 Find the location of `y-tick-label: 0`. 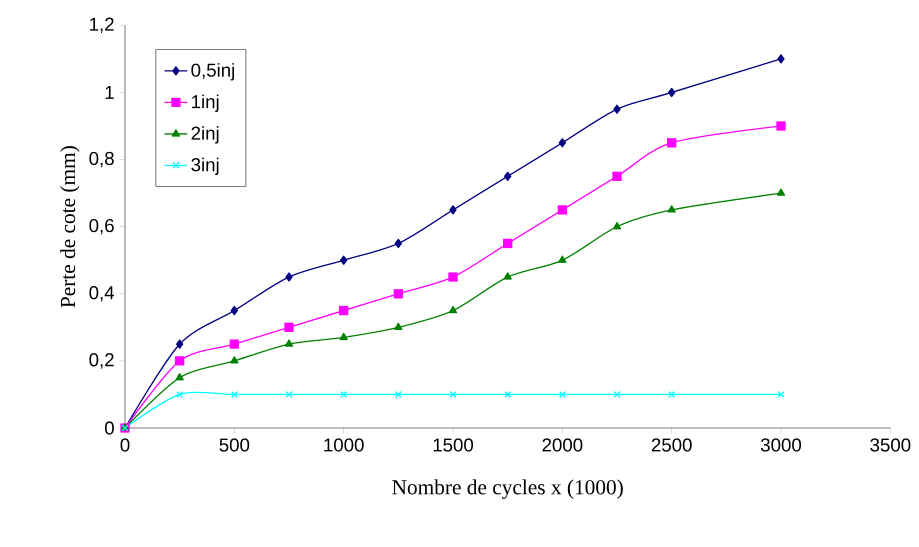

y-tick-label: 0 is located at coordinates (109, 428).